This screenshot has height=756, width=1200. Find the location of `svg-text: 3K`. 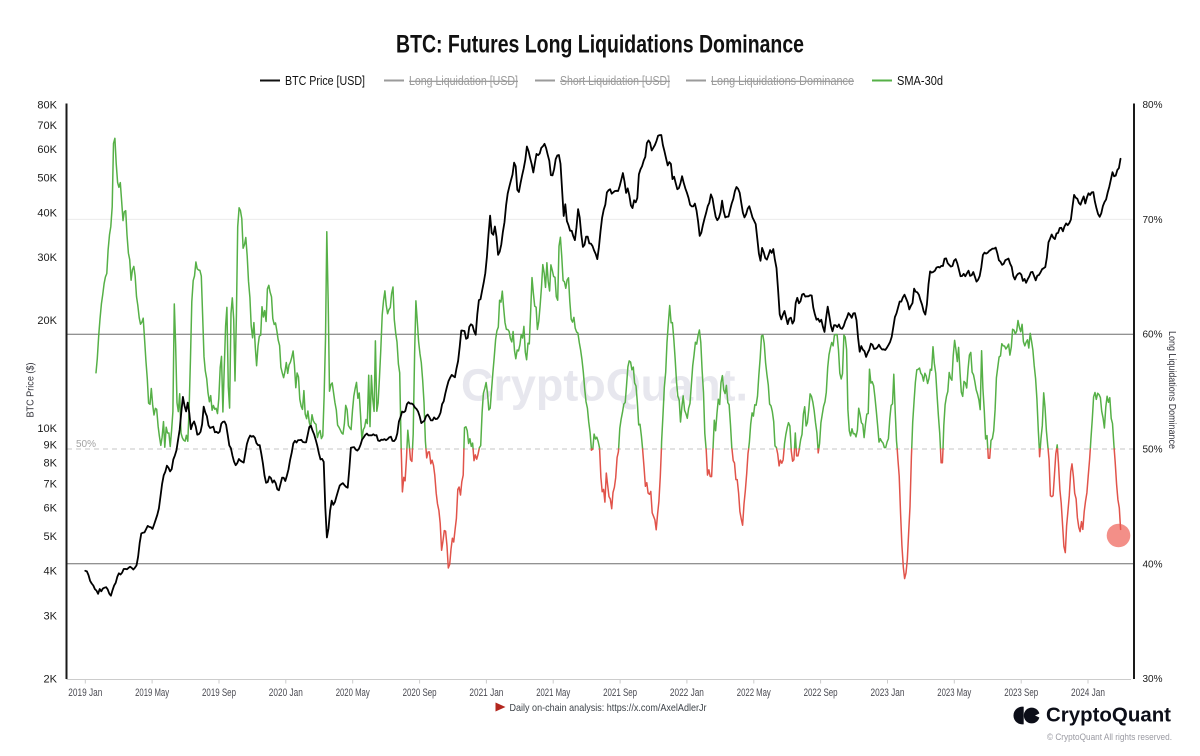

svg-text: 3K is located at coordinates (51, 616).